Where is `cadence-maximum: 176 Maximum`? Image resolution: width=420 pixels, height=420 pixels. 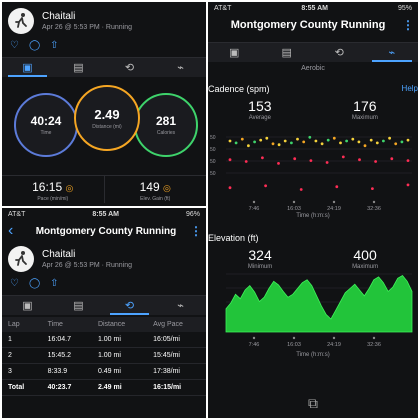
cadence-maximum: 176 Maximum is located at coordinates (365, 109).